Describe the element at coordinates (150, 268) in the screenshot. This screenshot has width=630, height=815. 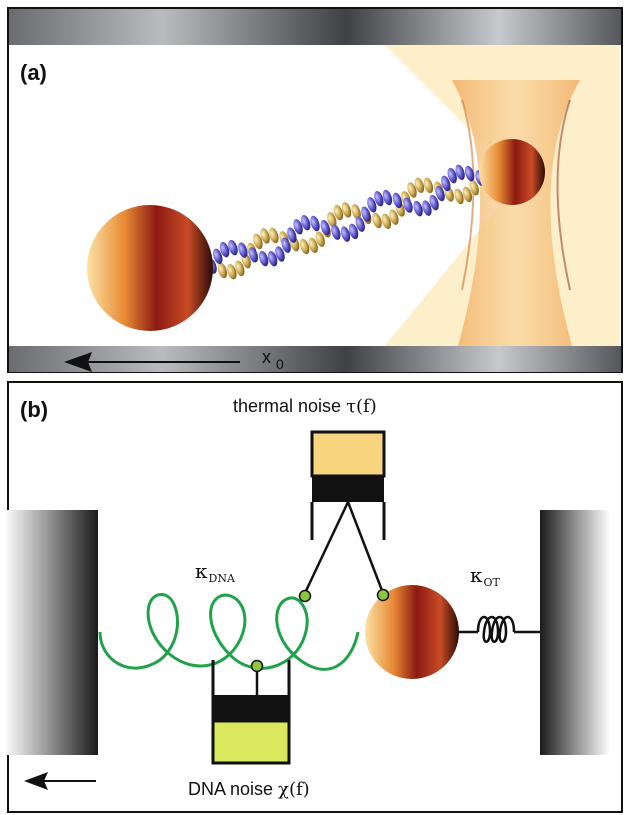
I see `large-bead-icon` at that location.